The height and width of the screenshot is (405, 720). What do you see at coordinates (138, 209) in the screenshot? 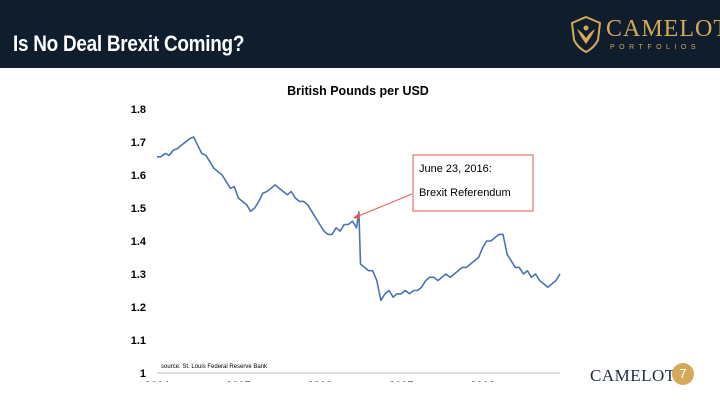
I see `y-tick-label: 1.5` at bounding box center [138, 209].